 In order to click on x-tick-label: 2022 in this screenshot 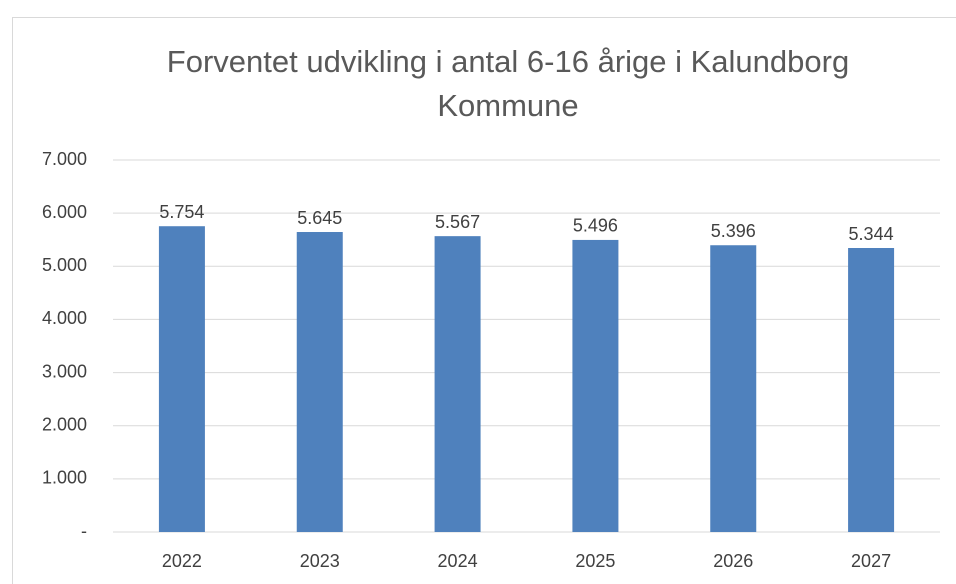, I will do `click(182, 561)`.